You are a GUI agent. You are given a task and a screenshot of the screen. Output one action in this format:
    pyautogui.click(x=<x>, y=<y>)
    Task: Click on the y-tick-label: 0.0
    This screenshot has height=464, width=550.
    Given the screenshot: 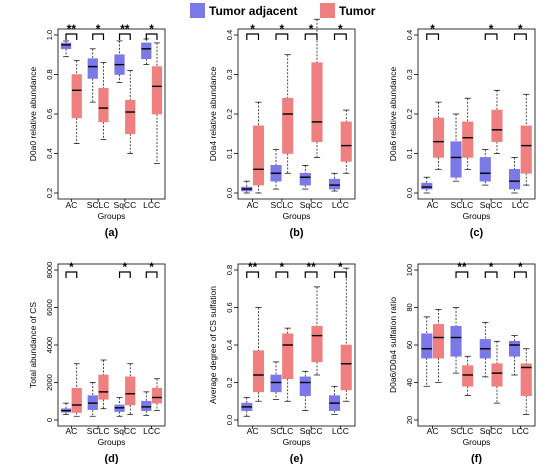 What is the action you would take?
    pyautogui.click(x=229, y=420)
    